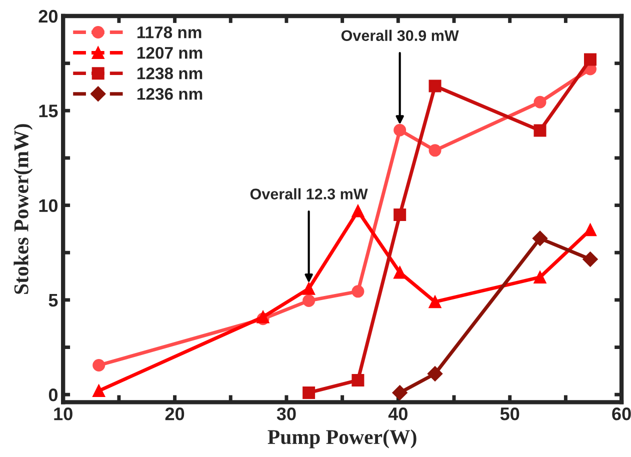 The height and width of the screenshot is (457, 631). What do you see at coordinates (169, 32) in the screenshot?
I see `legend-label: 1178 nm` at bounding box center [169, 32].